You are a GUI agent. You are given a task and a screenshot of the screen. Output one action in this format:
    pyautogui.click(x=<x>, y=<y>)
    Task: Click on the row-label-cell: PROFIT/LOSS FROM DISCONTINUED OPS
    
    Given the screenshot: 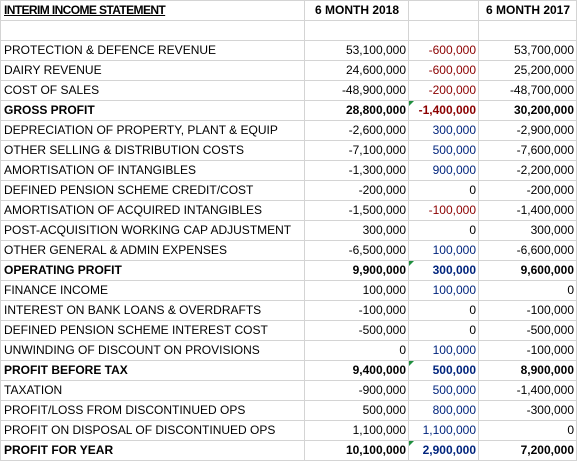 What is the action you would take?
    pyautogui.click(x=152, y=410)
    